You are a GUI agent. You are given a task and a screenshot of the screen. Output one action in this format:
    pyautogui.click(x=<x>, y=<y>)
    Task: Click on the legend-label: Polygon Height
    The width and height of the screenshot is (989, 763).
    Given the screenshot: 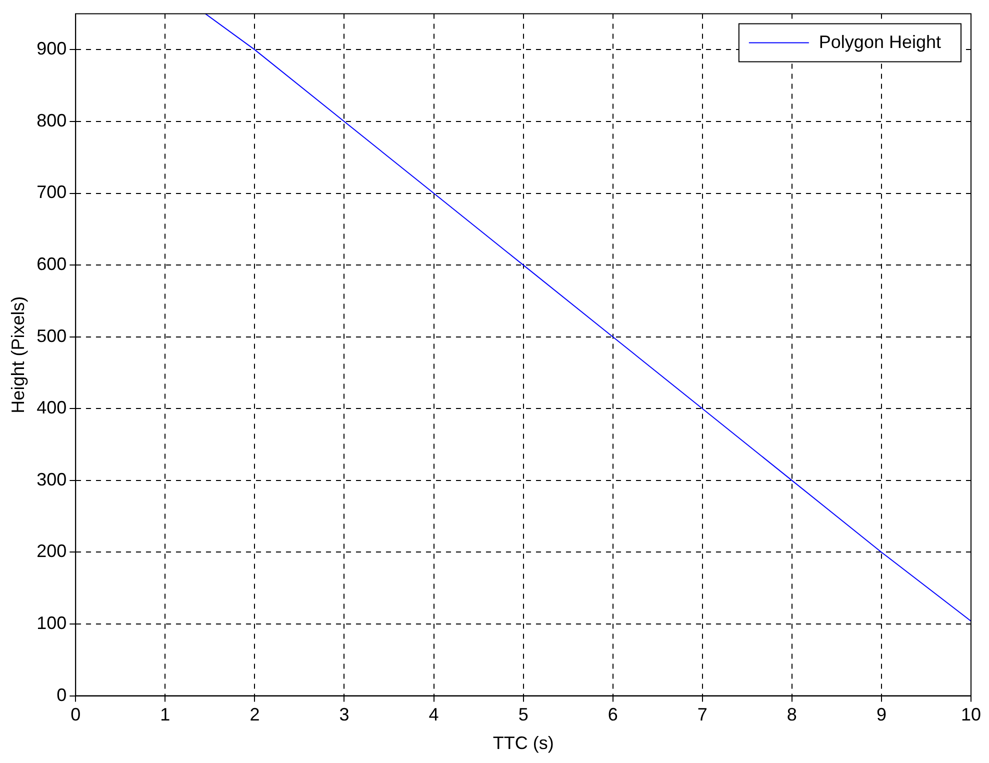 What is the action you would take?
    pyautogui.click(x=880, y=42)
    